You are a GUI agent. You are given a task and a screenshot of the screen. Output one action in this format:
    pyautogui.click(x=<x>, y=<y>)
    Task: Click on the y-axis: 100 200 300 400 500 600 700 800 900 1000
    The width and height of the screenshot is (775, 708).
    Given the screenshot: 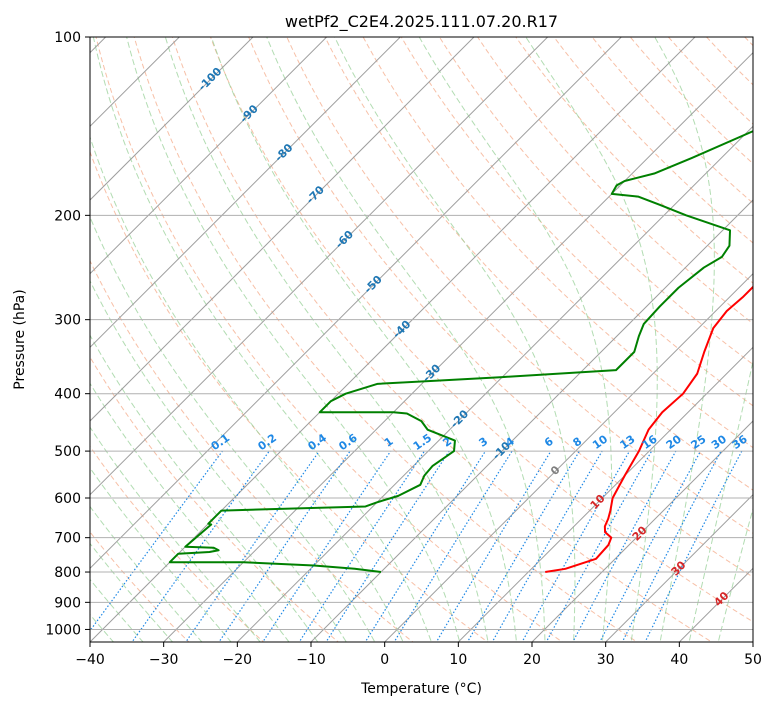 What is the action you would take?
    pyautogui.click(x=67, y=334)
    